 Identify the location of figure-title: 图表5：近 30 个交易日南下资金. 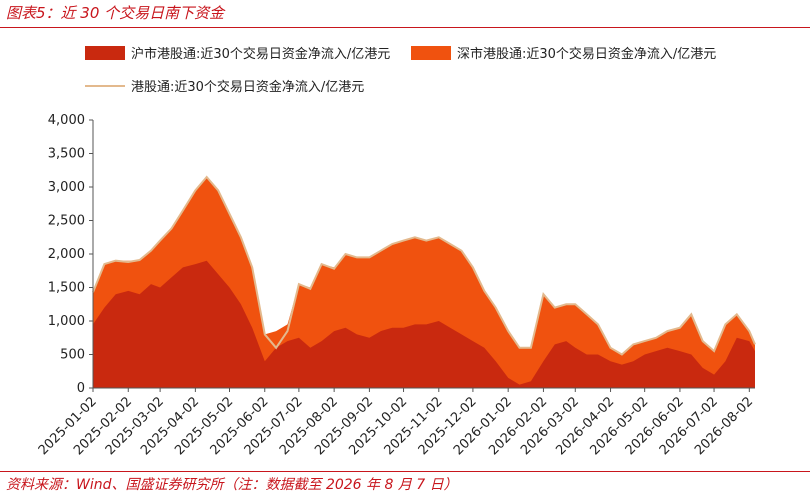
(115, 13).